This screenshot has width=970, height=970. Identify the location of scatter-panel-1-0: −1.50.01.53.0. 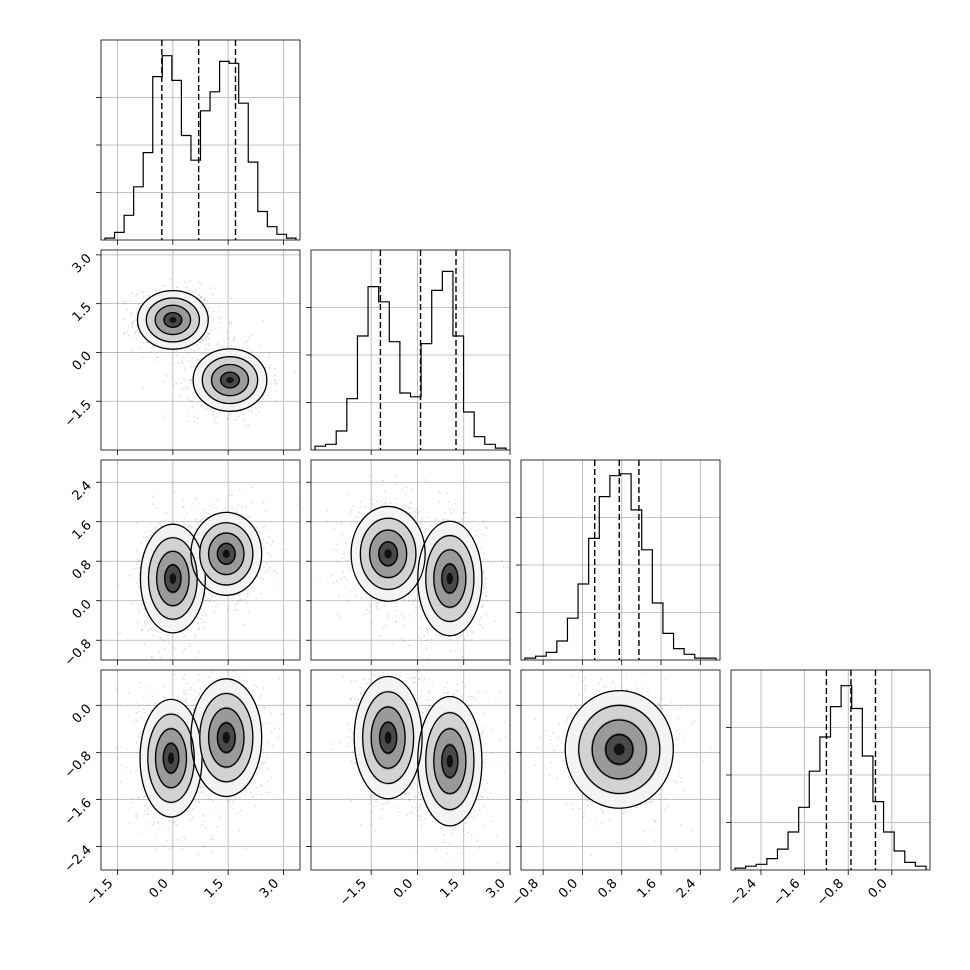
(181, 352).